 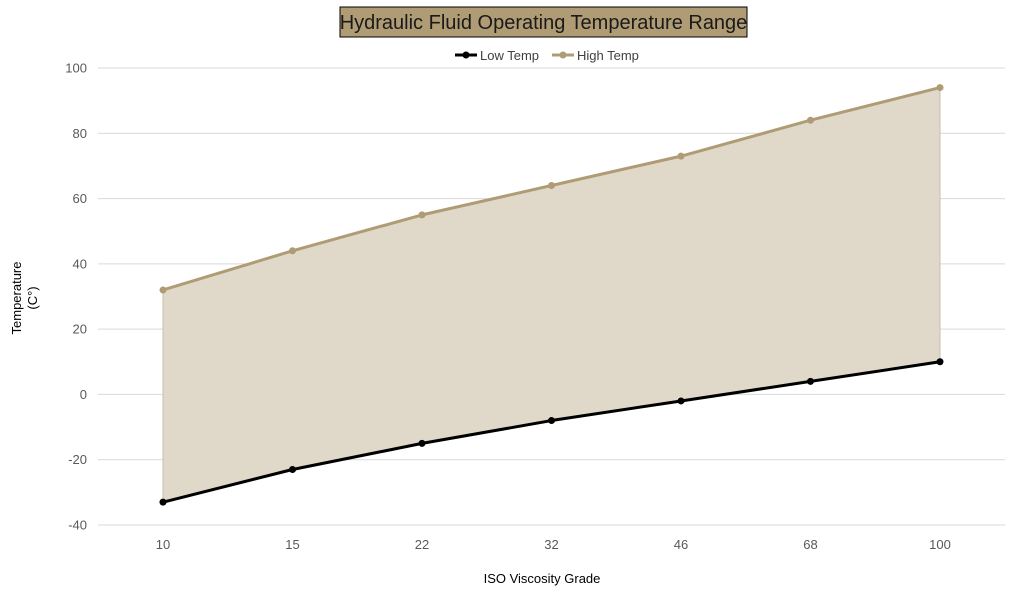 I want to click on x-axis-tick-labels: 10 15 22 32 46 68 100, so click(x=553, y=544).